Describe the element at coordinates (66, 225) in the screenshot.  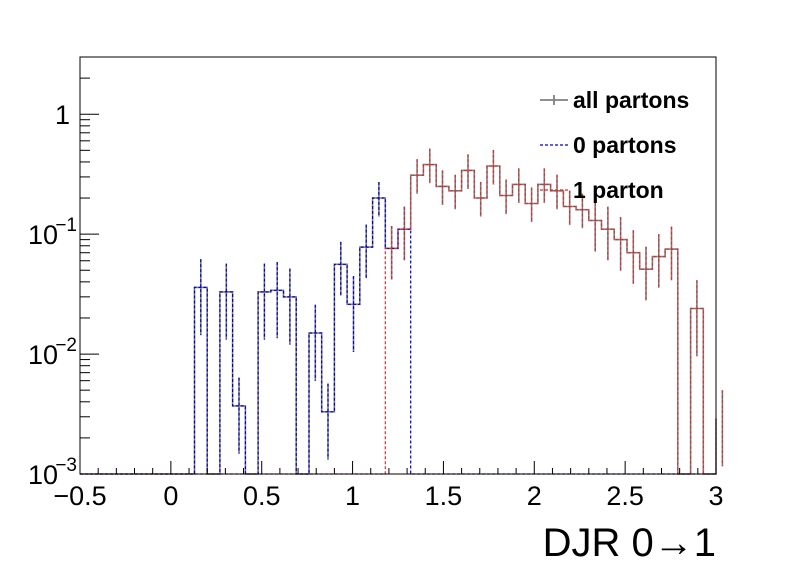
I see `y-tick-exponent: −1` at that location.